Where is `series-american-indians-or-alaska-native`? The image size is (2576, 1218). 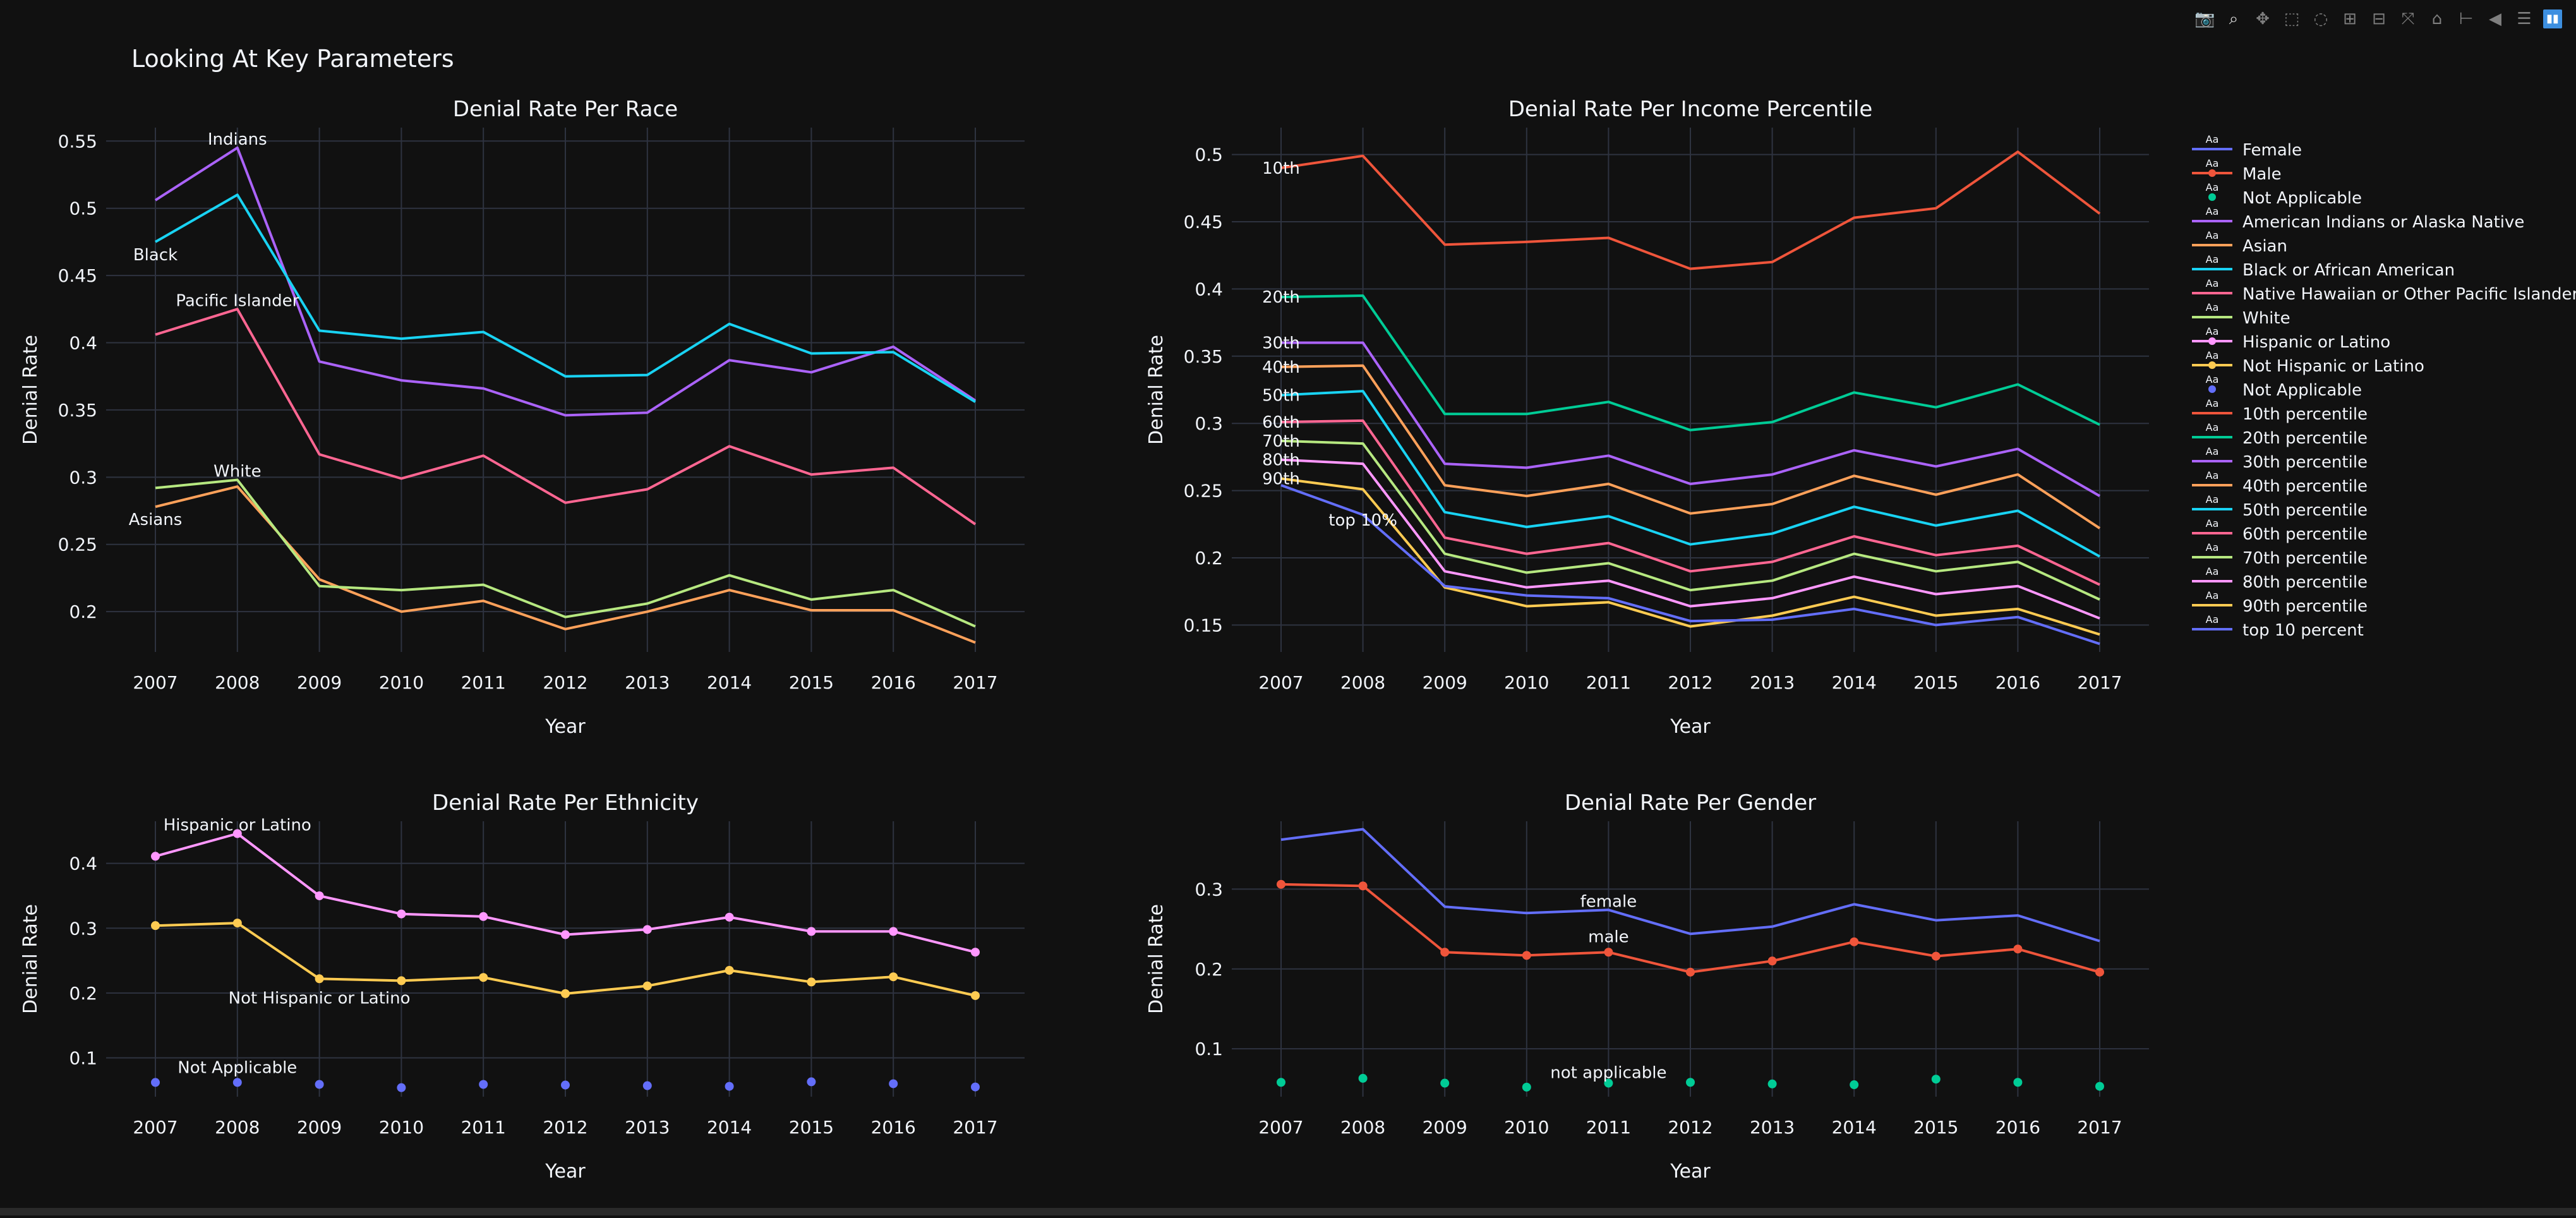
series-american-indians-or-alaska-native is located at coordinates (565, 281).